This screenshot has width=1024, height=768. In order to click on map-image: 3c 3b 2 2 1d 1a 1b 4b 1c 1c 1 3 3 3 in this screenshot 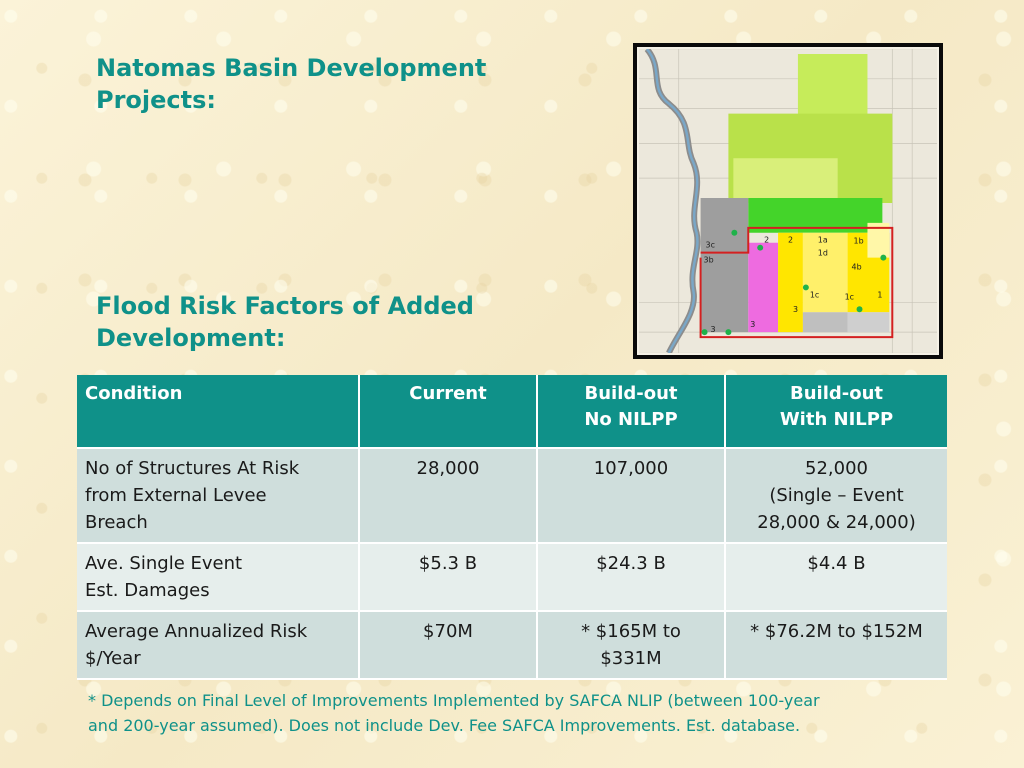, I will do `click(788, 201)`.